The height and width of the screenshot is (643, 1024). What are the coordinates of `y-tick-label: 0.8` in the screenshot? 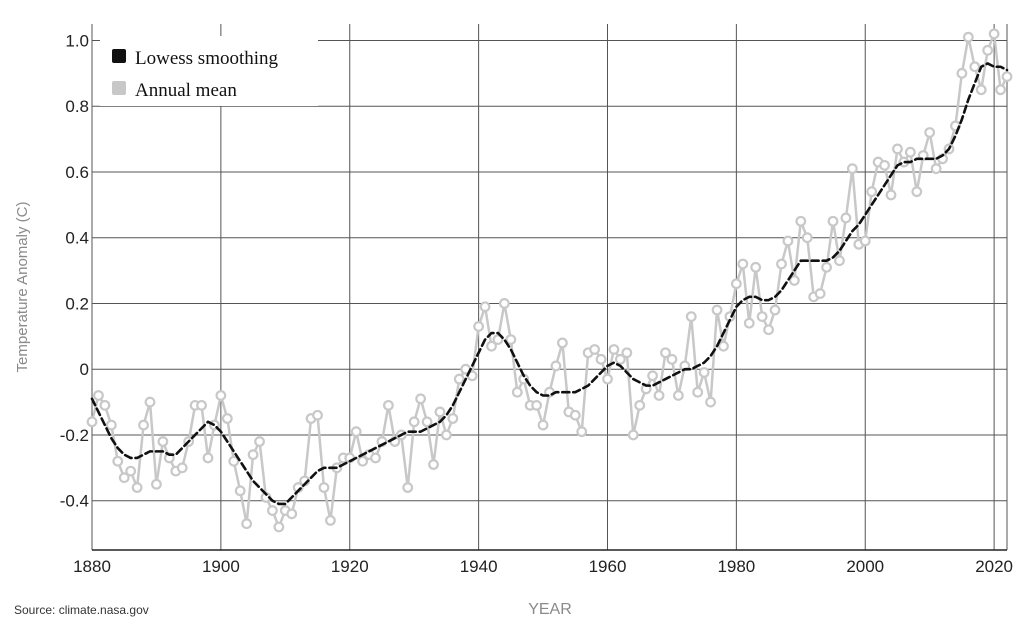 It's located at (77, 106).